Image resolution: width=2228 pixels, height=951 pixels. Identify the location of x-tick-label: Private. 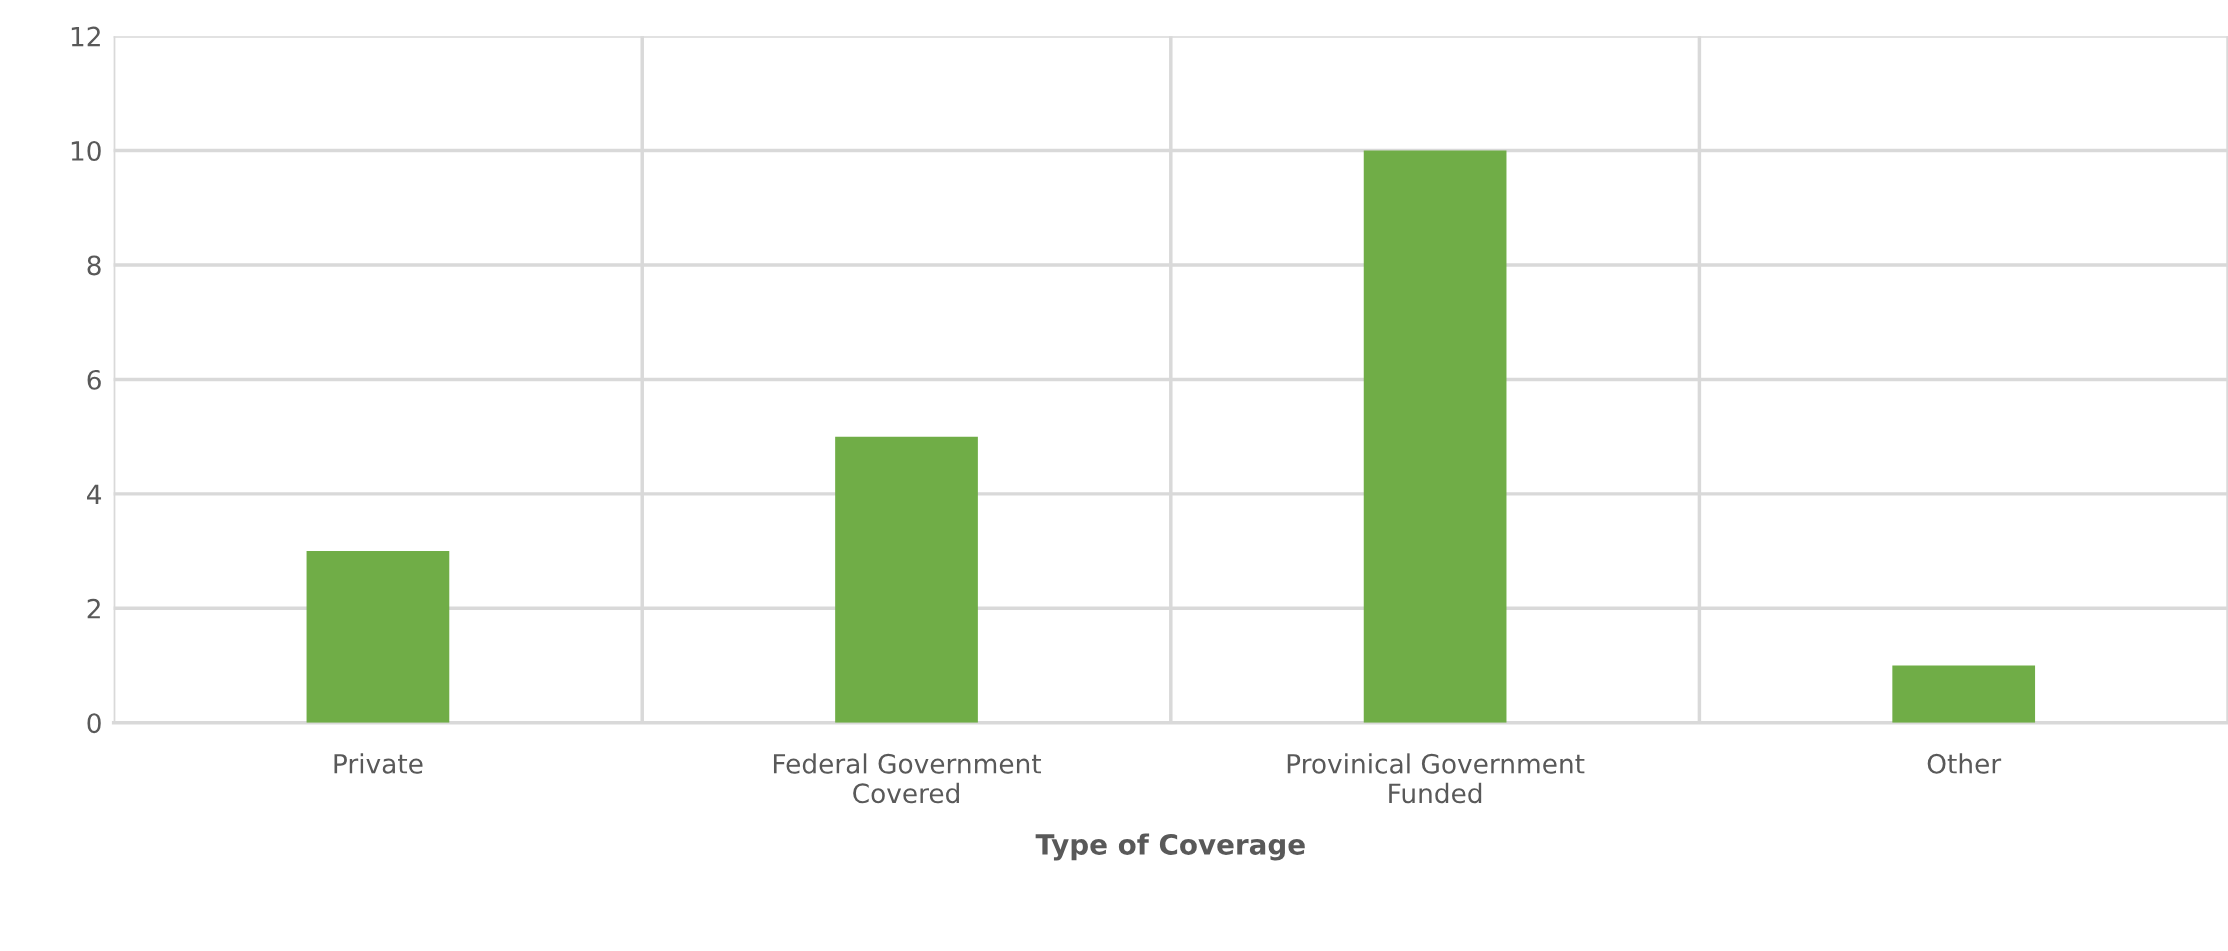
(378, 763).